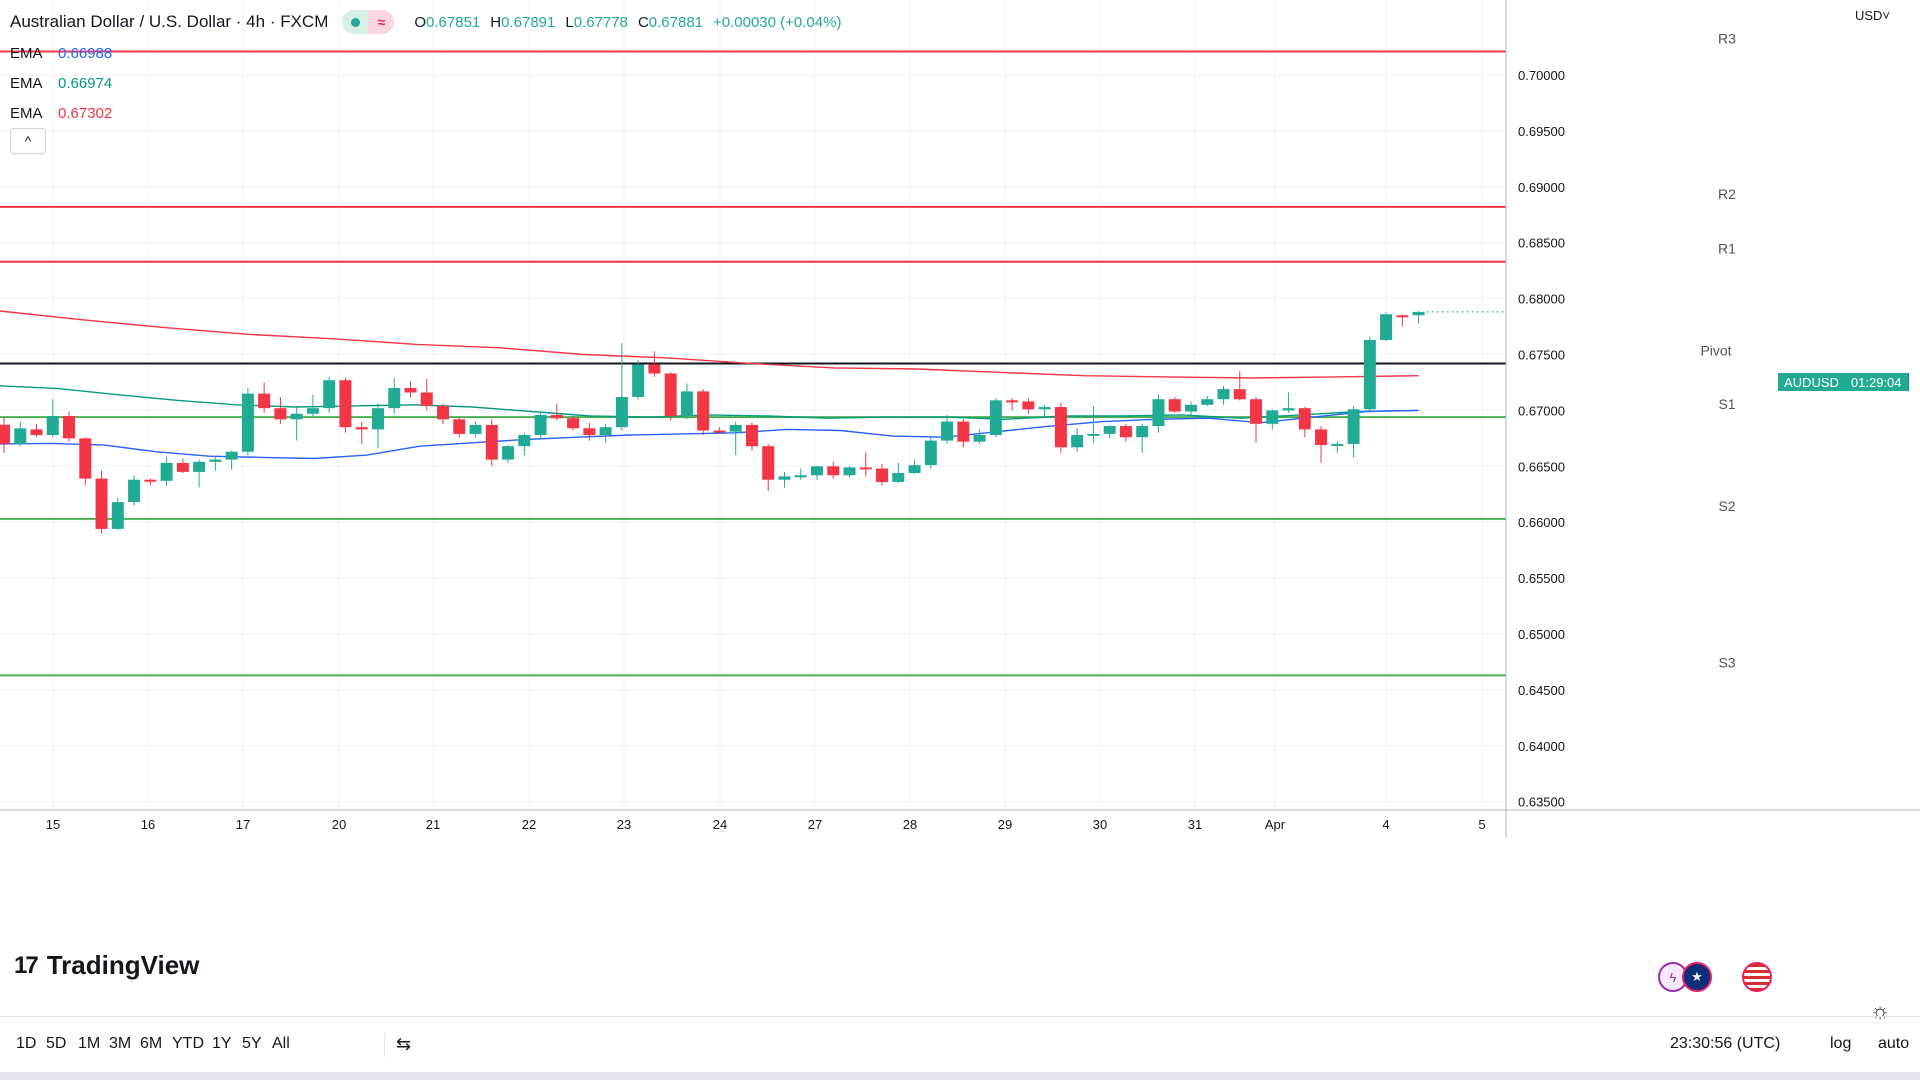 This screenshot has width=1920, height=1080. What do you see at coordinates (404, 1044) in the screenshot?
I see `calendar-range-icon: ⇆` at bounding box center [404, 1044].